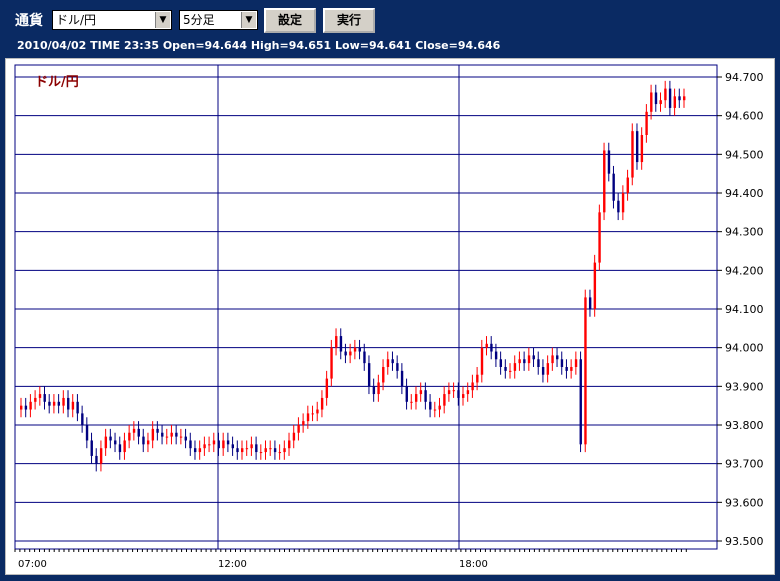  I want to click on y-tick-label: 94.300, so click(744, 232).